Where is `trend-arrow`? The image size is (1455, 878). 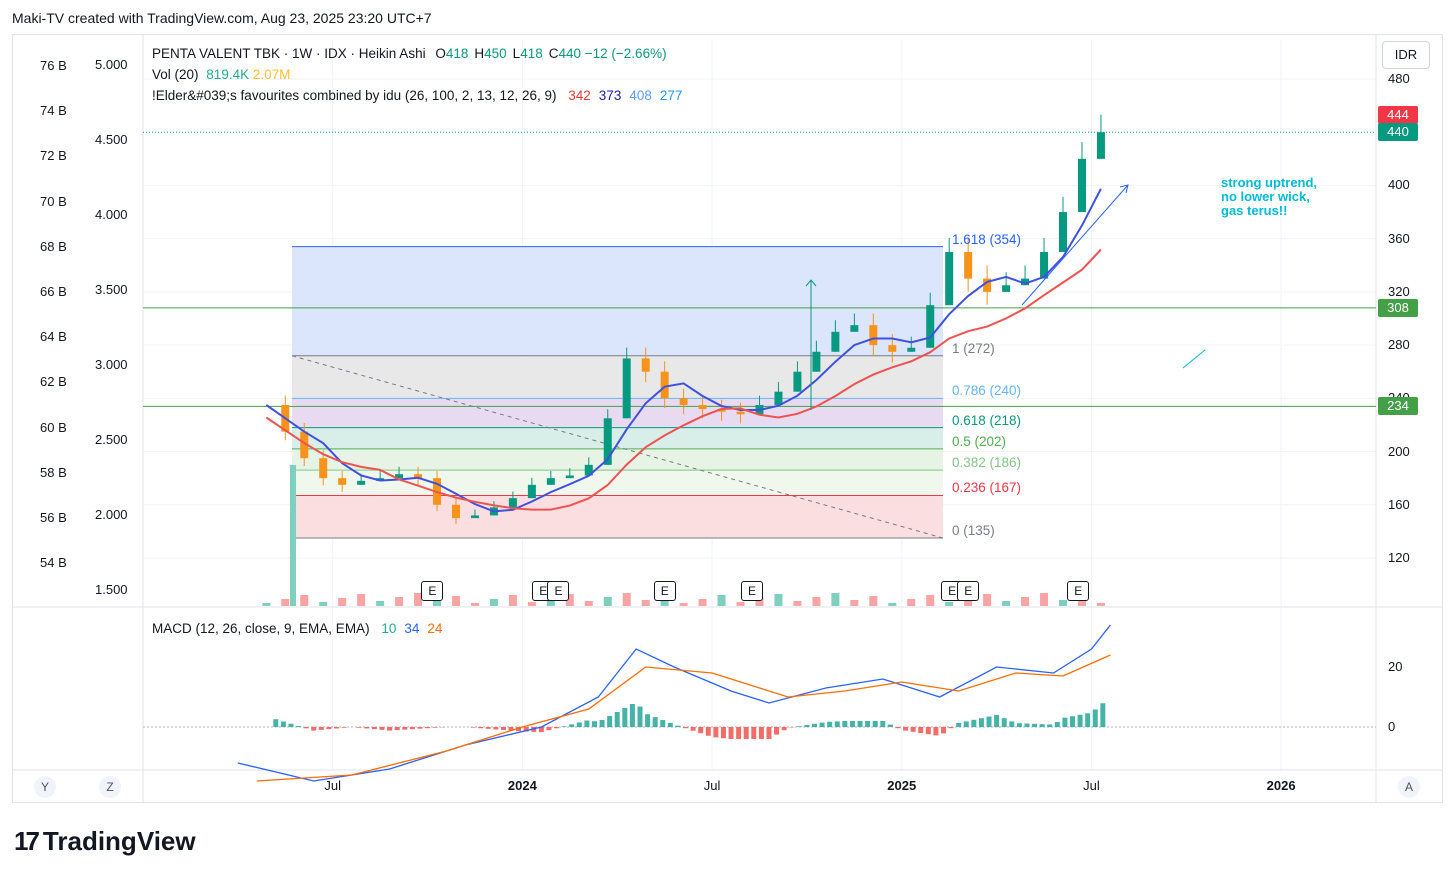 trend-arrow is located at coordinates (1075, 245).